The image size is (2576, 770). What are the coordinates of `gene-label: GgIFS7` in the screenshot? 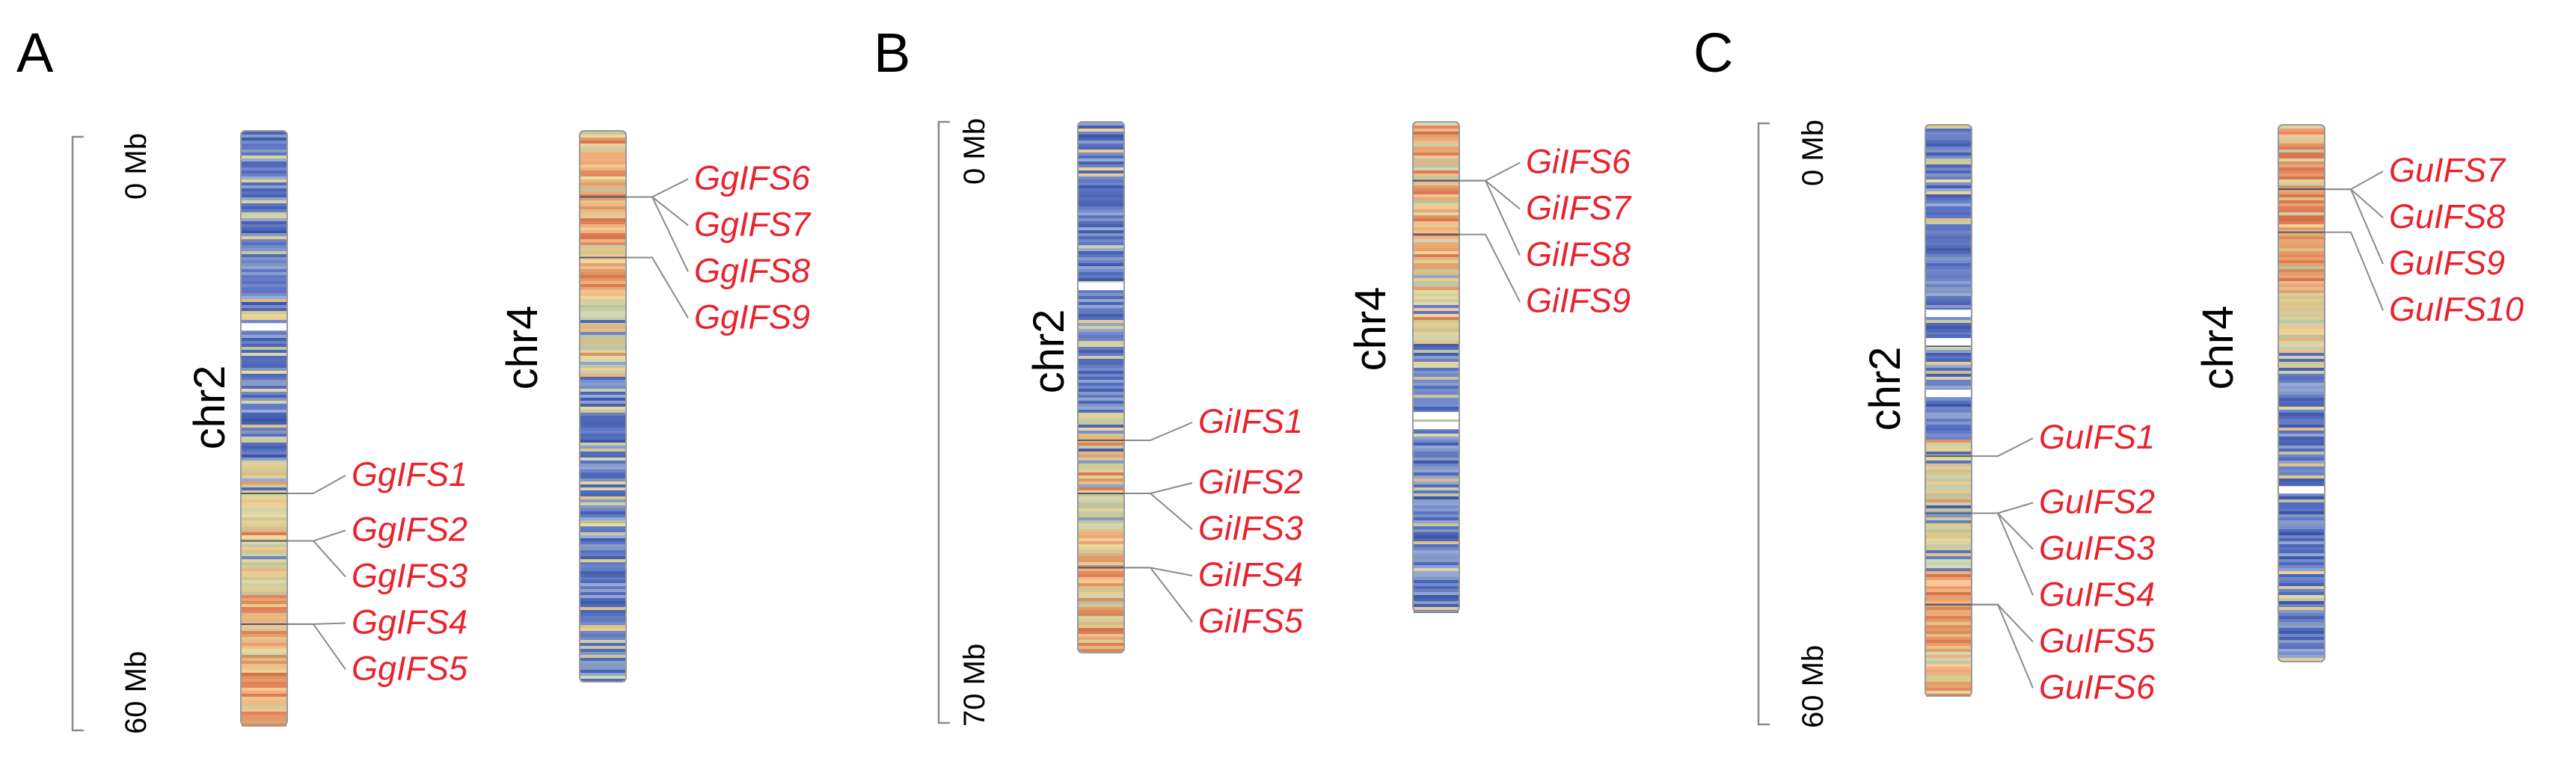 It's located at (753, 224).